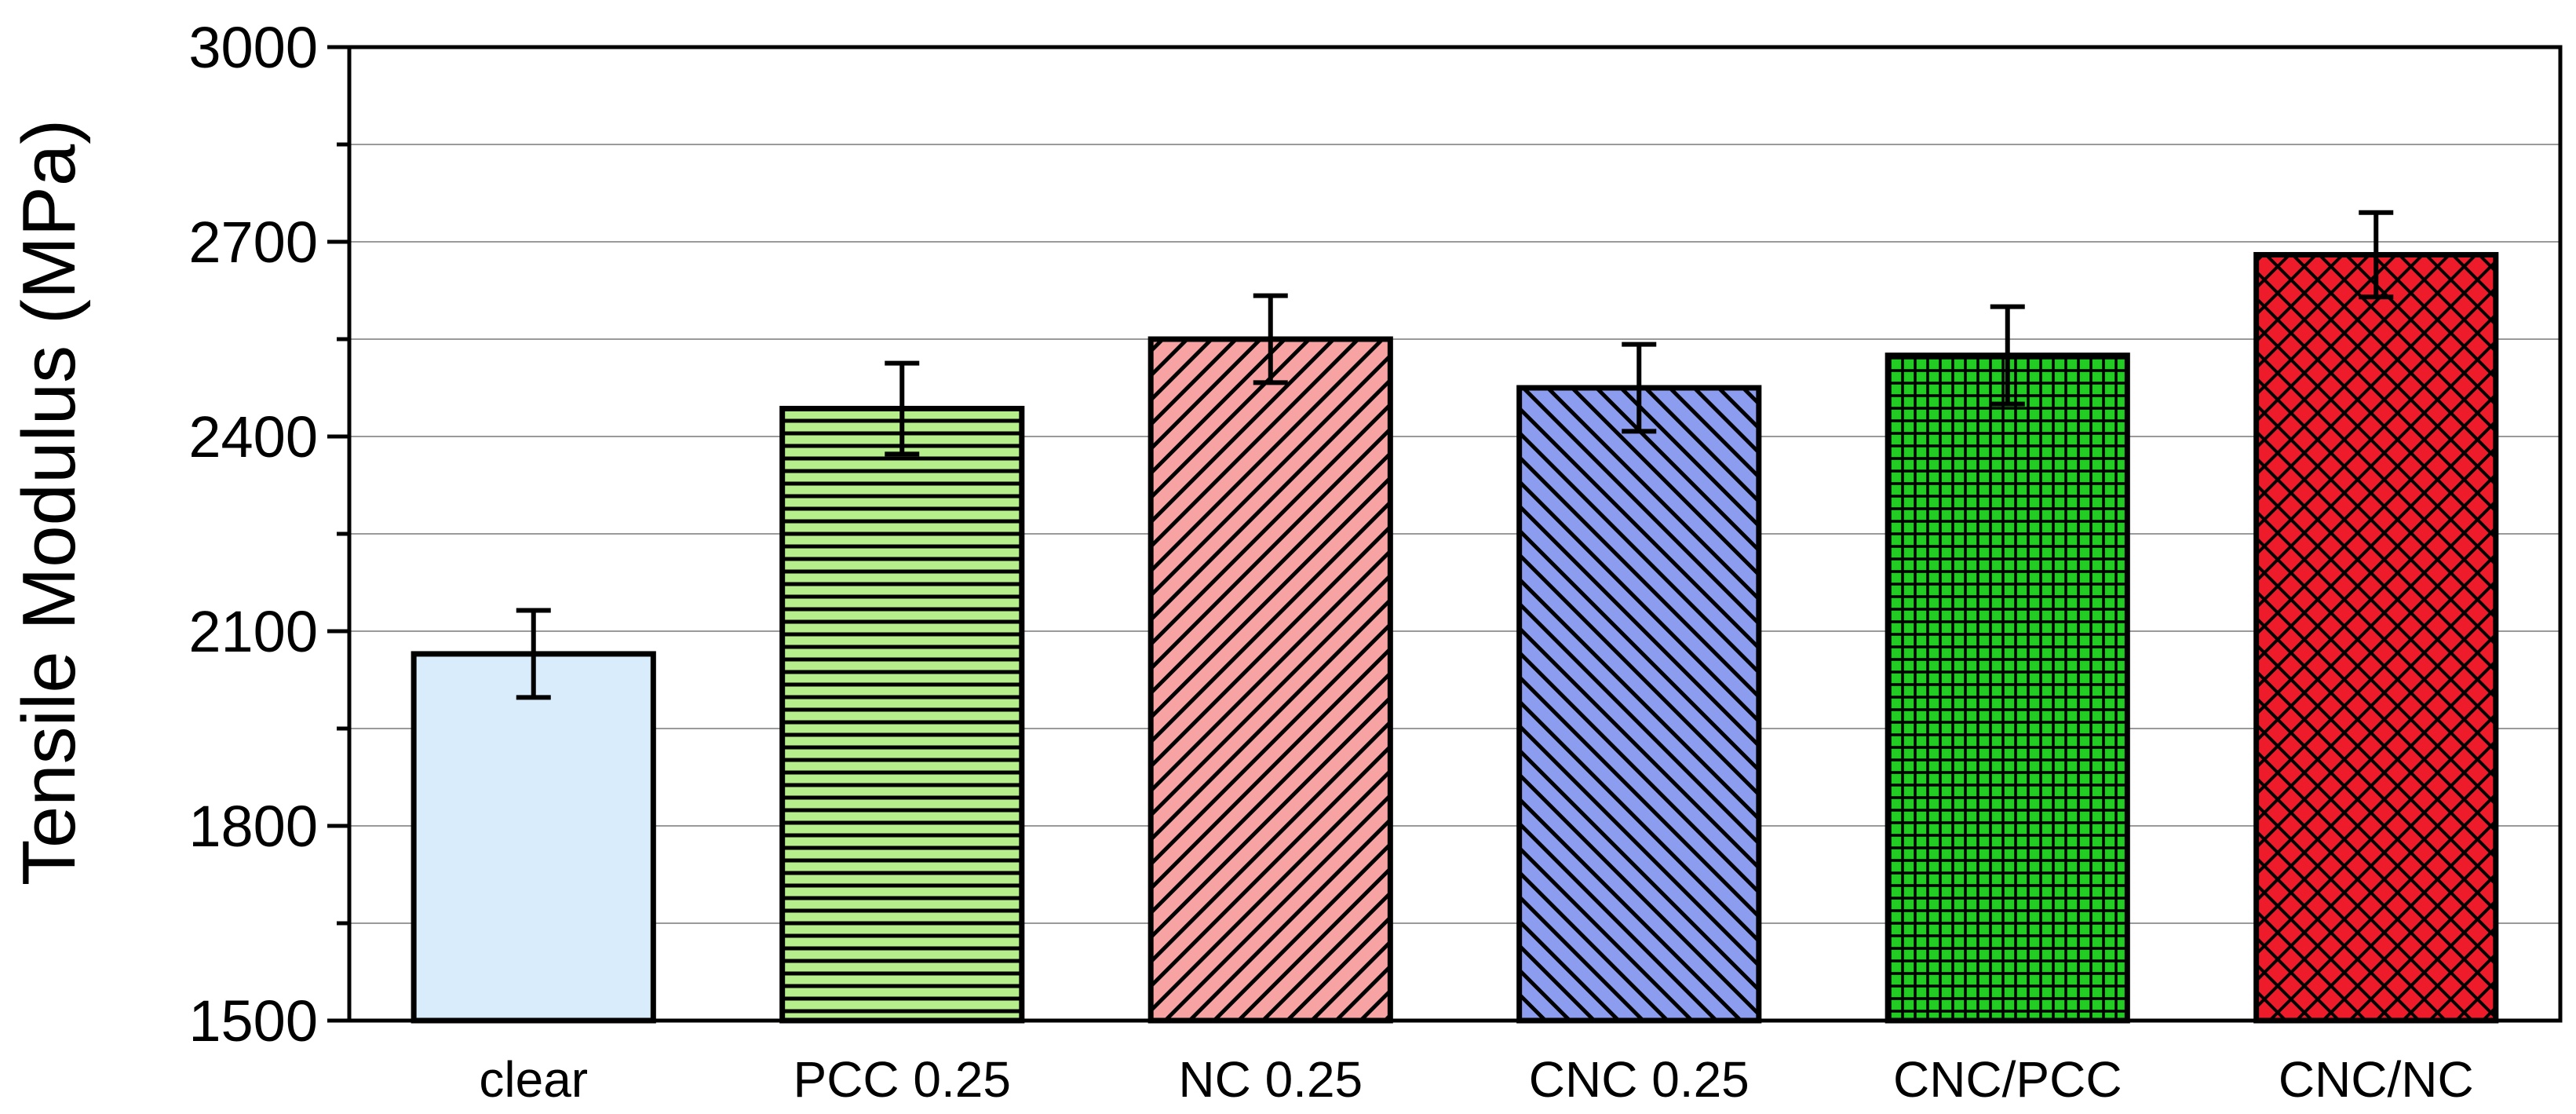  I want to click on x-tick-label: clear, so click(533, 1079).